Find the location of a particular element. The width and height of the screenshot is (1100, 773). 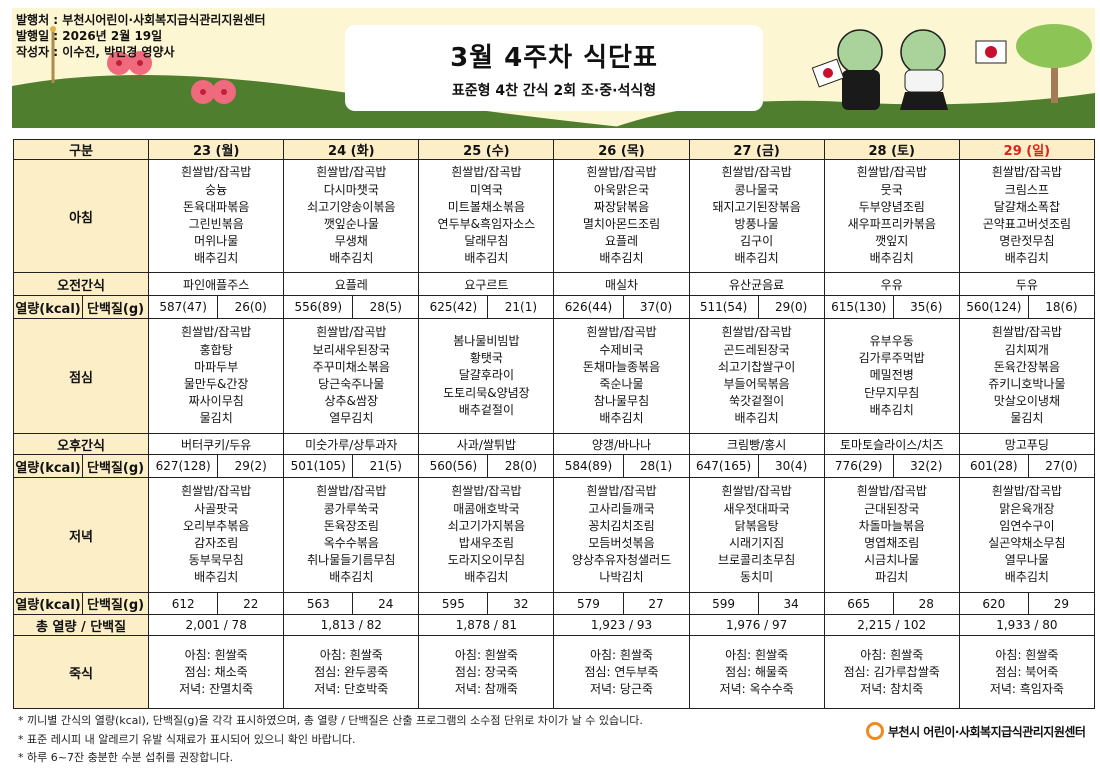

kcal-value: 612 is located at coordinates (183, 603).